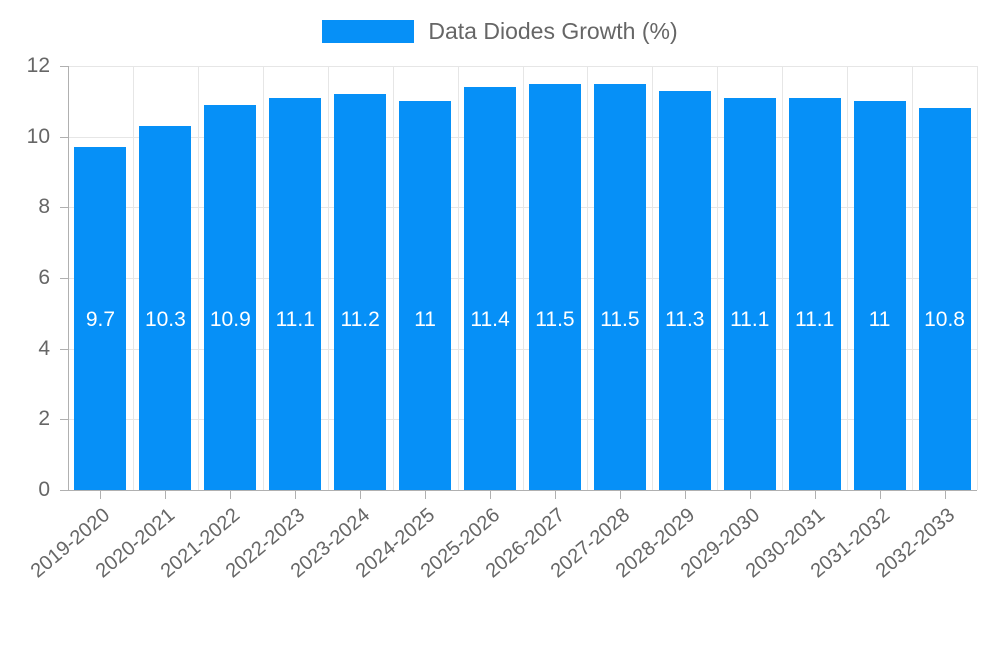  Describe the element at coordinates (522, 490) in the screenshot. I see `x-axis-line` at that location.